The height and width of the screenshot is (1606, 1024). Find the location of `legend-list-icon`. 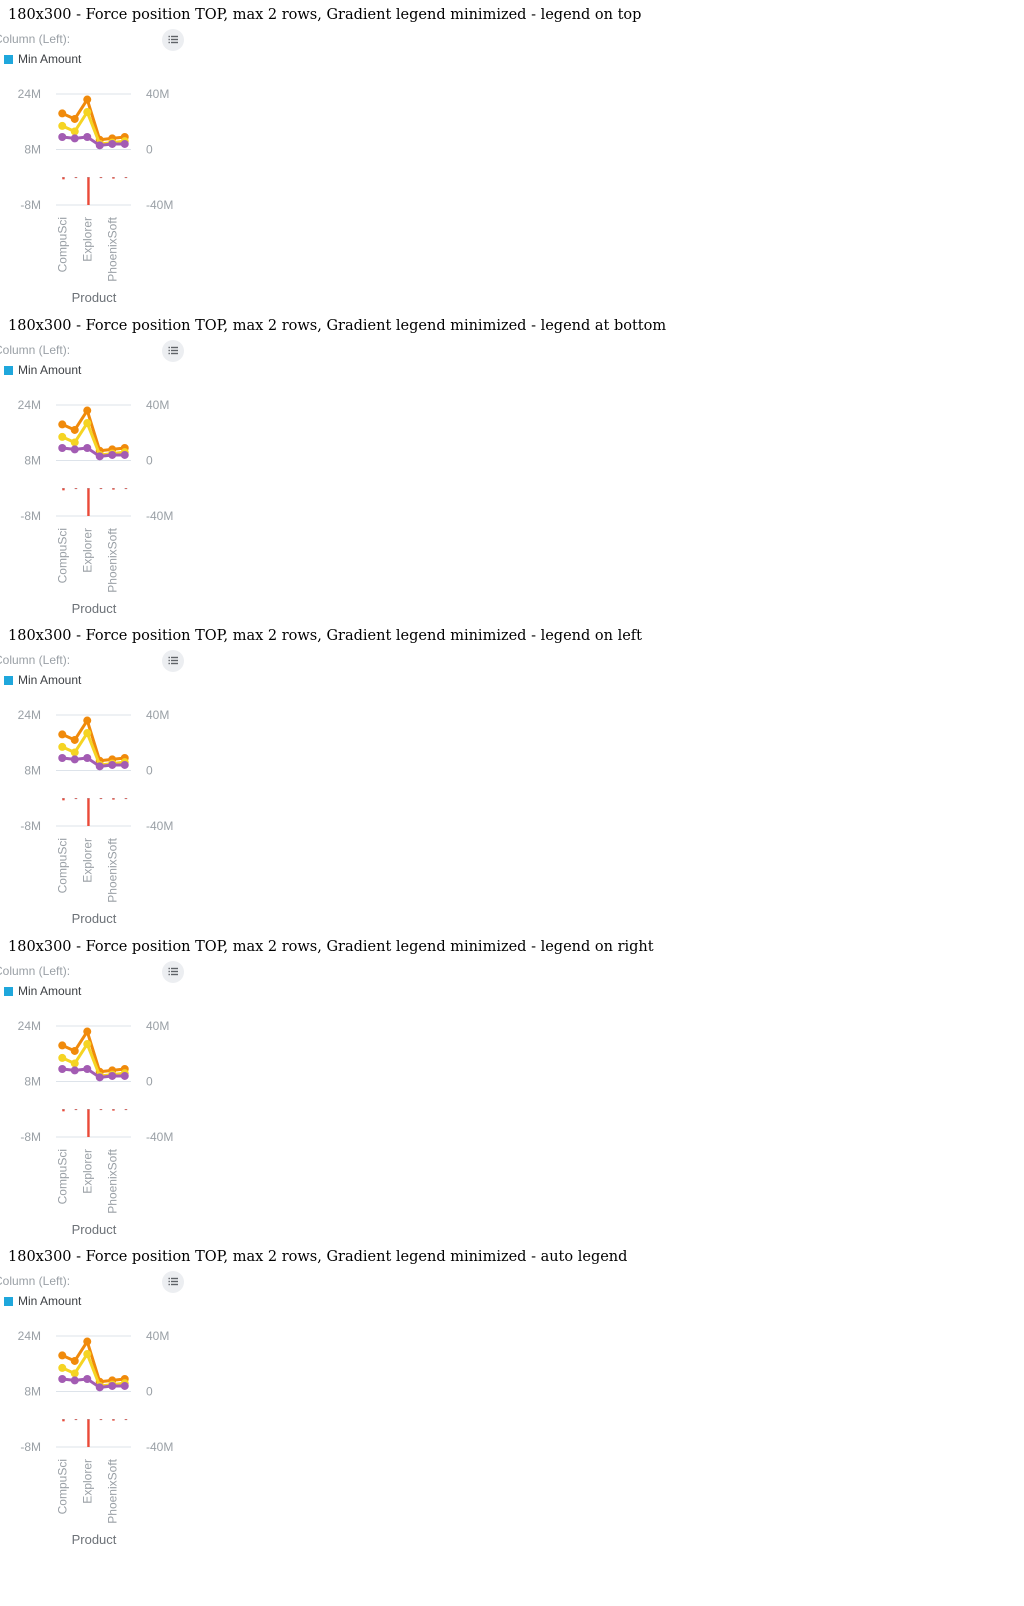

legend-list-icon is located at coordinates (173, 971).